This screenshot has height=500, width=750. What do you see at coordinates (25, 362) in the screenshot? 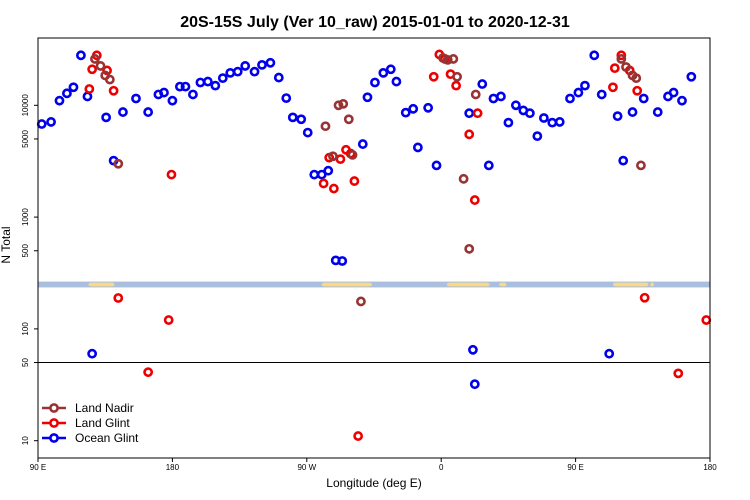
I see `y-tick-label: 50` at bounding box center [25, 362].